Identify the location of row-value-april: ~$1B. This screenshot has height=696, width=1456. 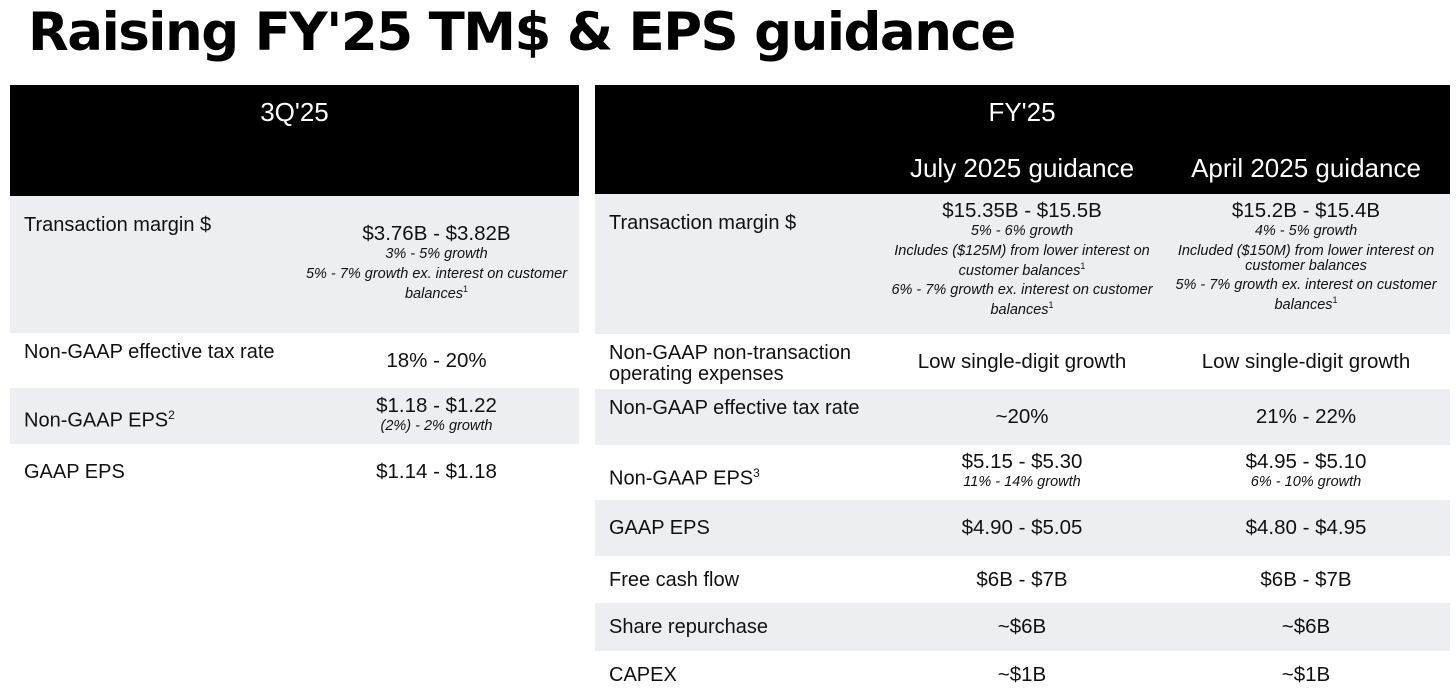
(1306, 674).